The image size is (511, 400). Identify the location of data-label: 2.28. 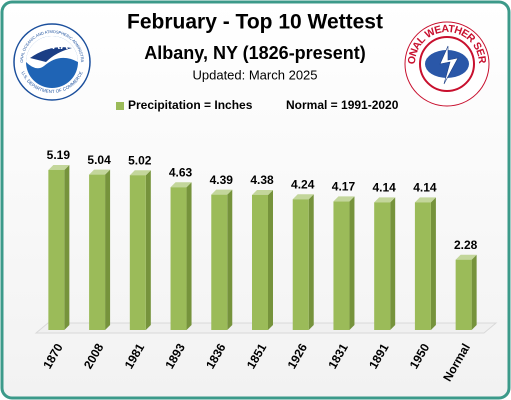
(466, 245).